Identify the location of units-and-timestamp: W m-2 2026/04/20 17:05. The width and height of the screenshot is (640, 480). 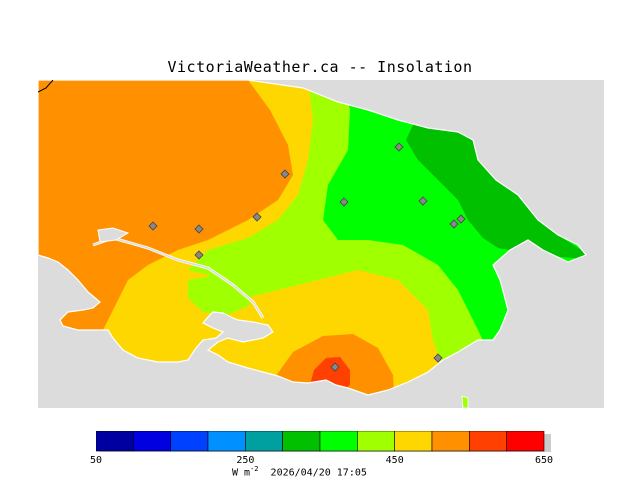
(299, 471).